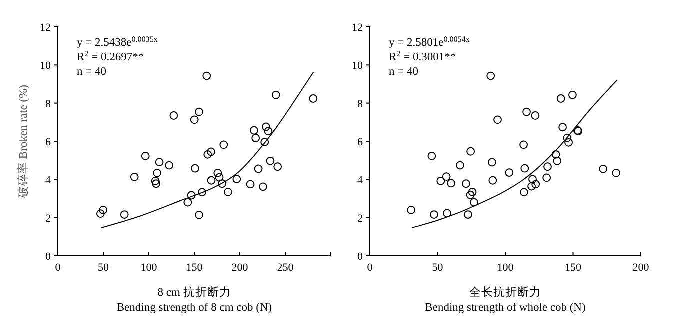 This screenshot has width=673, height=327. What do you see at coordinates (505, 300) in the screenshot?
I see `x-axis-title: 全长抗折断力 Bending strength of whole cob (N)` at bounding box center [505, 300].